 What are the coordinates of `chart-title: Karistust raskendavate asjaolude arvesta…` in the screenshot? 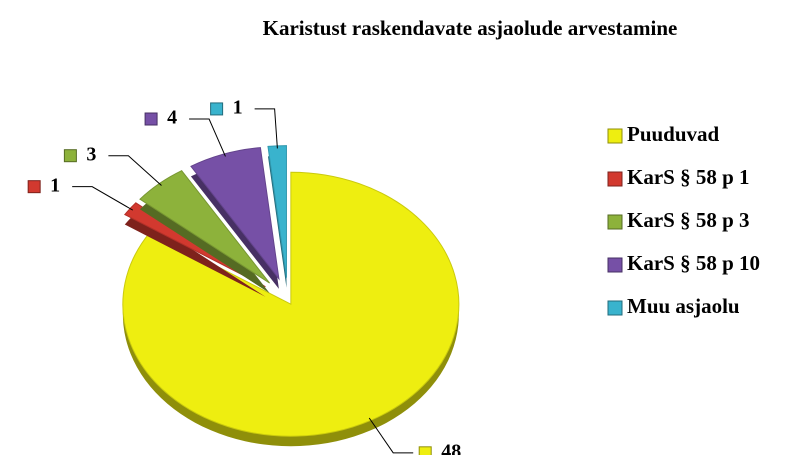 It's located at (470, 28).